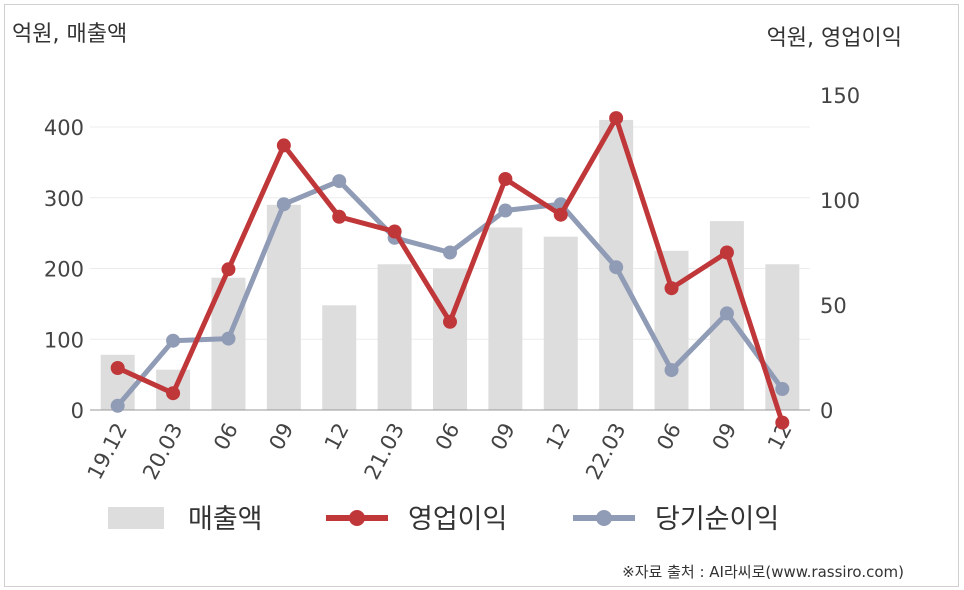  I want to click on legend-swatch-bar, so click(136, 518).